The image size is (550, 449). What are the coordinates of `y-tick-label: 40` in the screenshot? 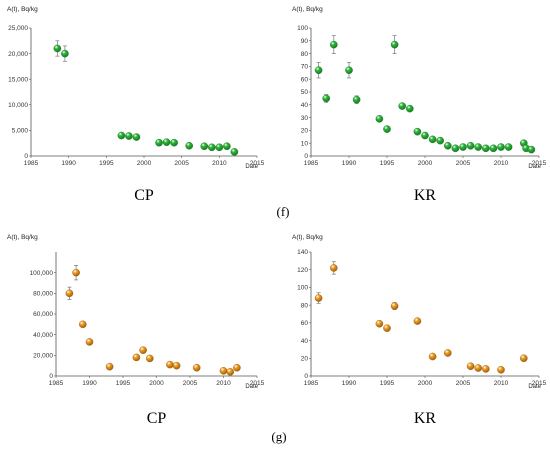 It's located at (305, 341).